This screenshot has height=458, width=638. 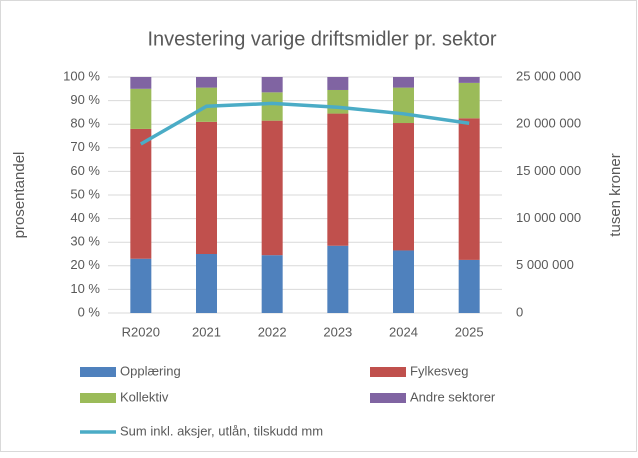 What do you see at coordinates (615, 194) in the screenshot?
I see `y2-axis-label: tusen kroner` at bounding box center [615, 194].